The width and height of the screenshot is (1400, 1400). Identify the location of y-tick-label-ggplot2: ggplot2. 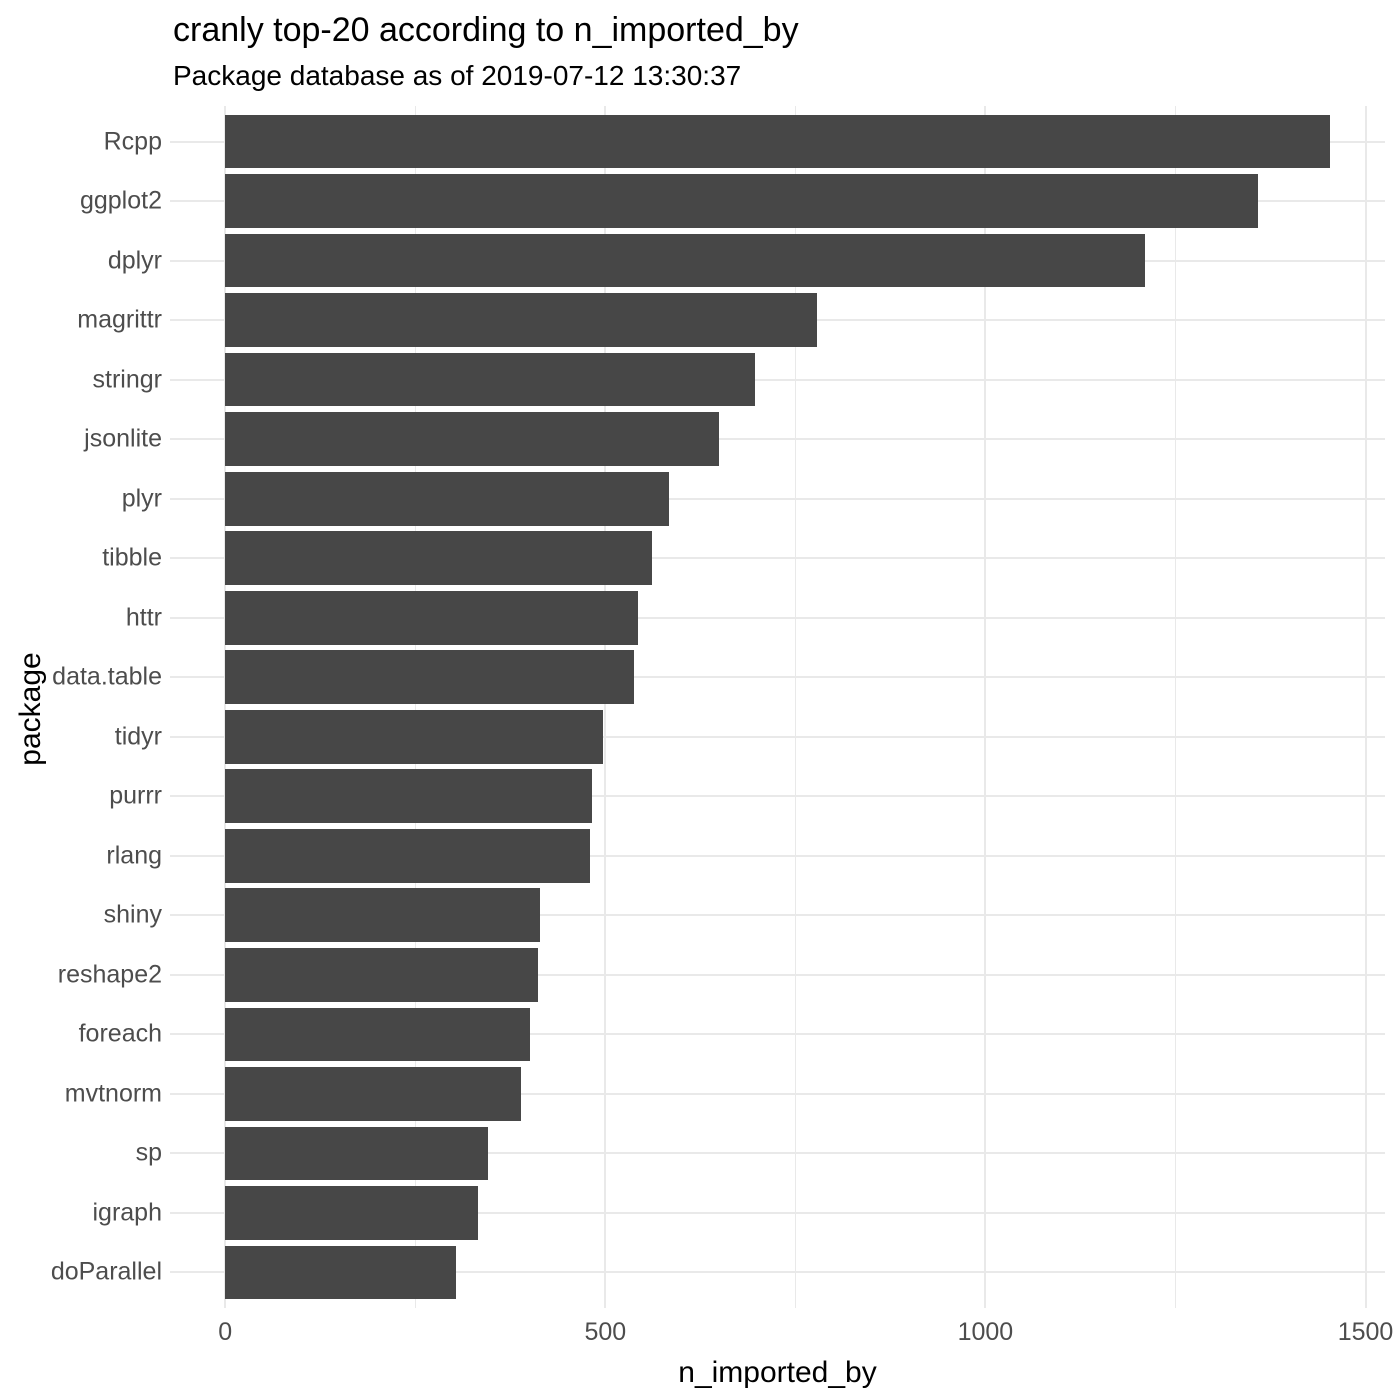
(120, 200).